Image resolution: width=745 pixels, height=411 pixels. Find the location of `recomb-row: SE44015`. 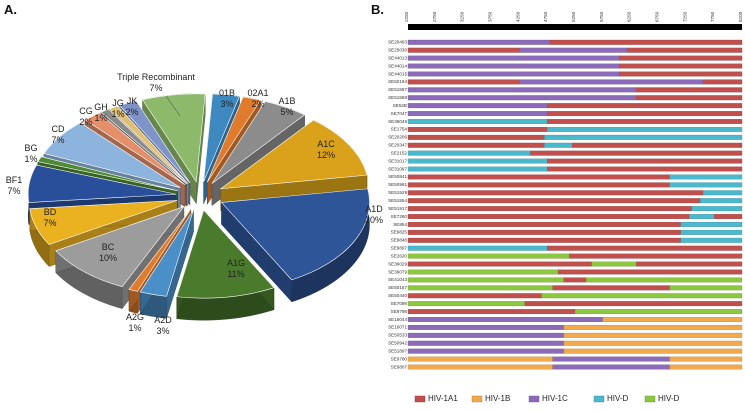

recomb-row: SE44015 is located at coordinates (565, 74).